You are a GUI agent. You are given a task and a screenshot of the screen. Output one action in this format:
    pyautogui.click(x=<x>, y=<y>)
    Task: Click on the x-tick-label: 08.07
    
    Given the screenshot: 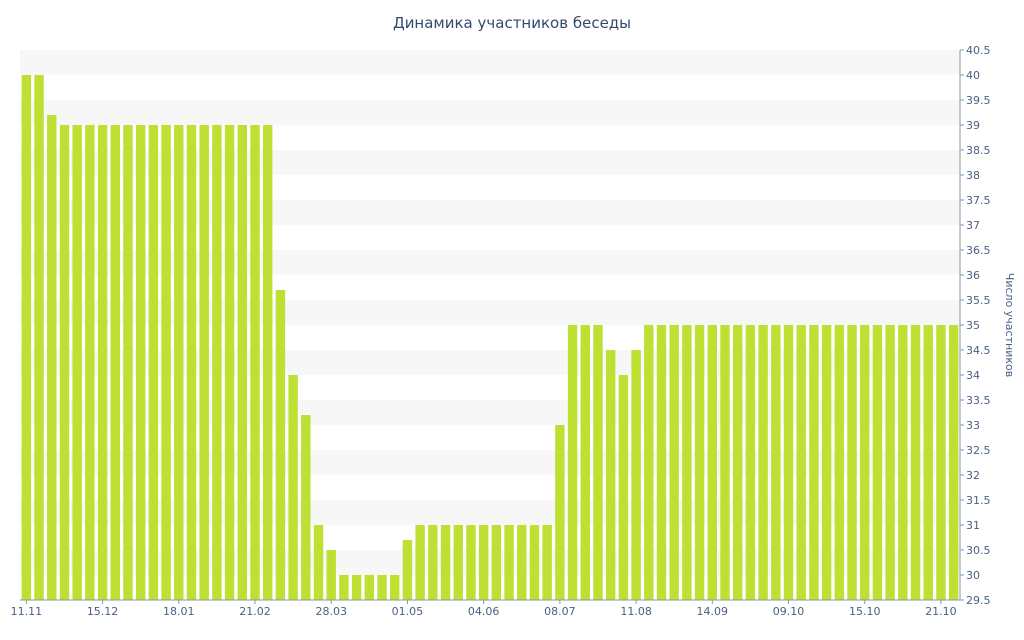 What is the action you would take?
    pyautogui.click(x=560, y=611)
    